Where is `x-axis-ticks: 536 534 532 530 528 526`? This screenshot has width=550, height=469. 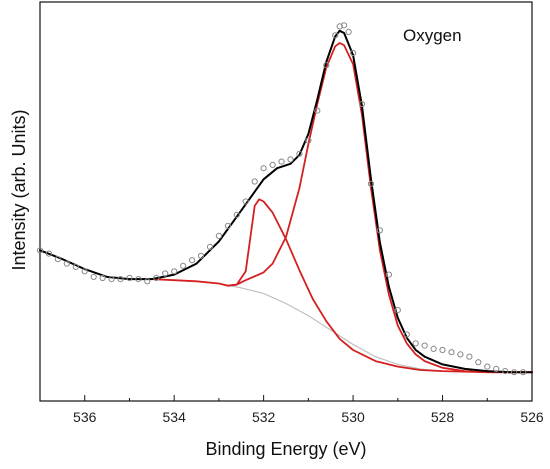
x-axis-ticks: 536 534 532 530 528 526 is located at coordinates (291, 410).